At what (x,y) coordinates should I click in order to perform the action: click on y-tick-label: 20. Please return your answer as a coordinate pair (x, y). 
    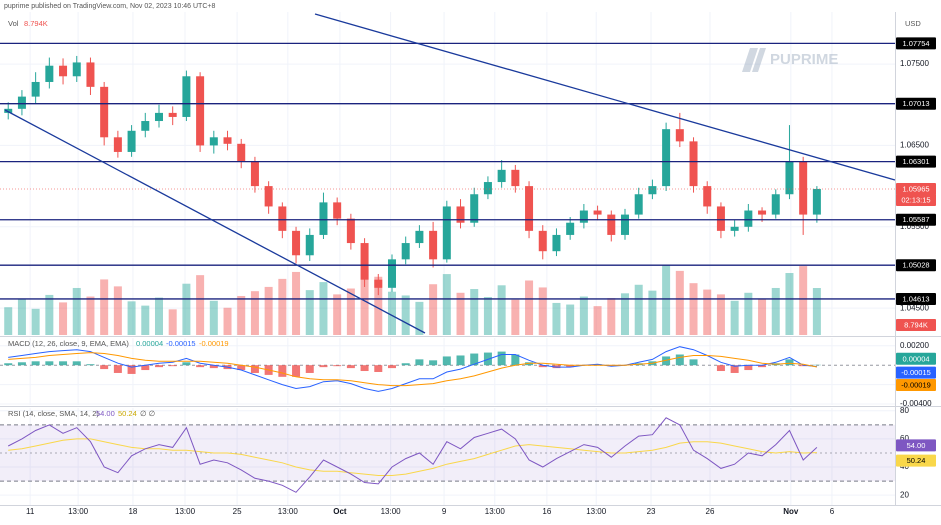
    Looking at the image, I should click on (904, 494).